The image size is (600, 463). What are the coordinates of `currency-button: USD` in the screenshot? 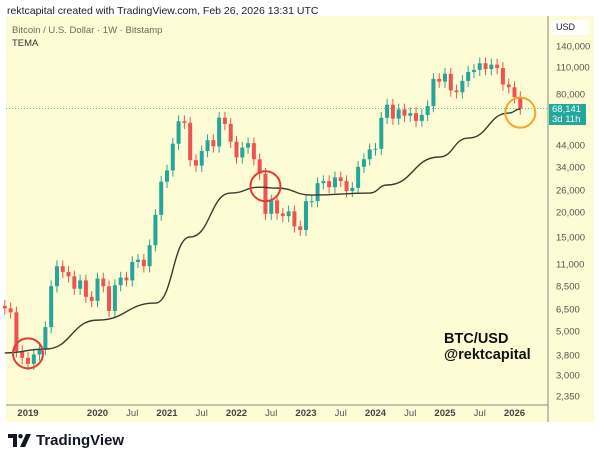 It's located at (570, 27).